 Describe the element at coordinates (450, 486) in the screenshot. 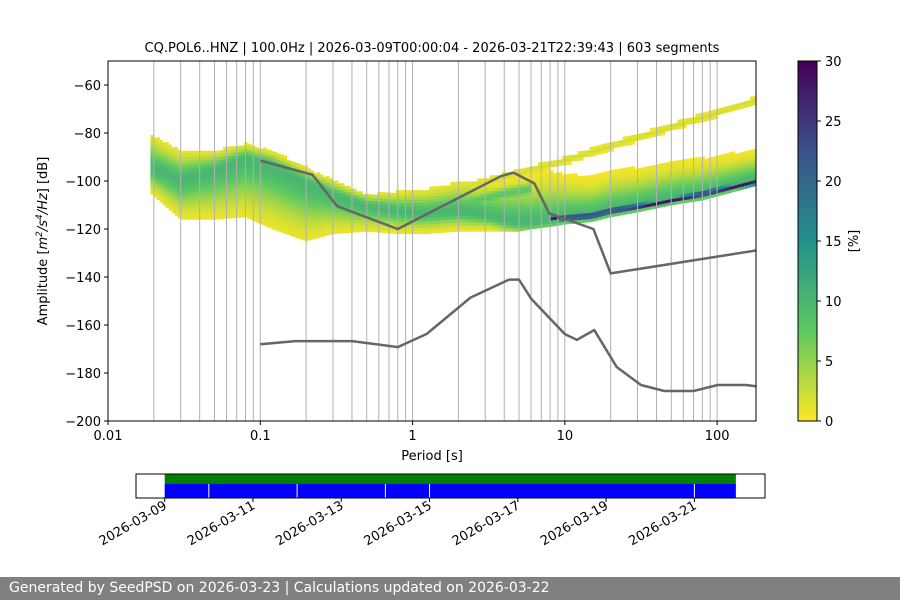

I see `timeline-frame` at that location.